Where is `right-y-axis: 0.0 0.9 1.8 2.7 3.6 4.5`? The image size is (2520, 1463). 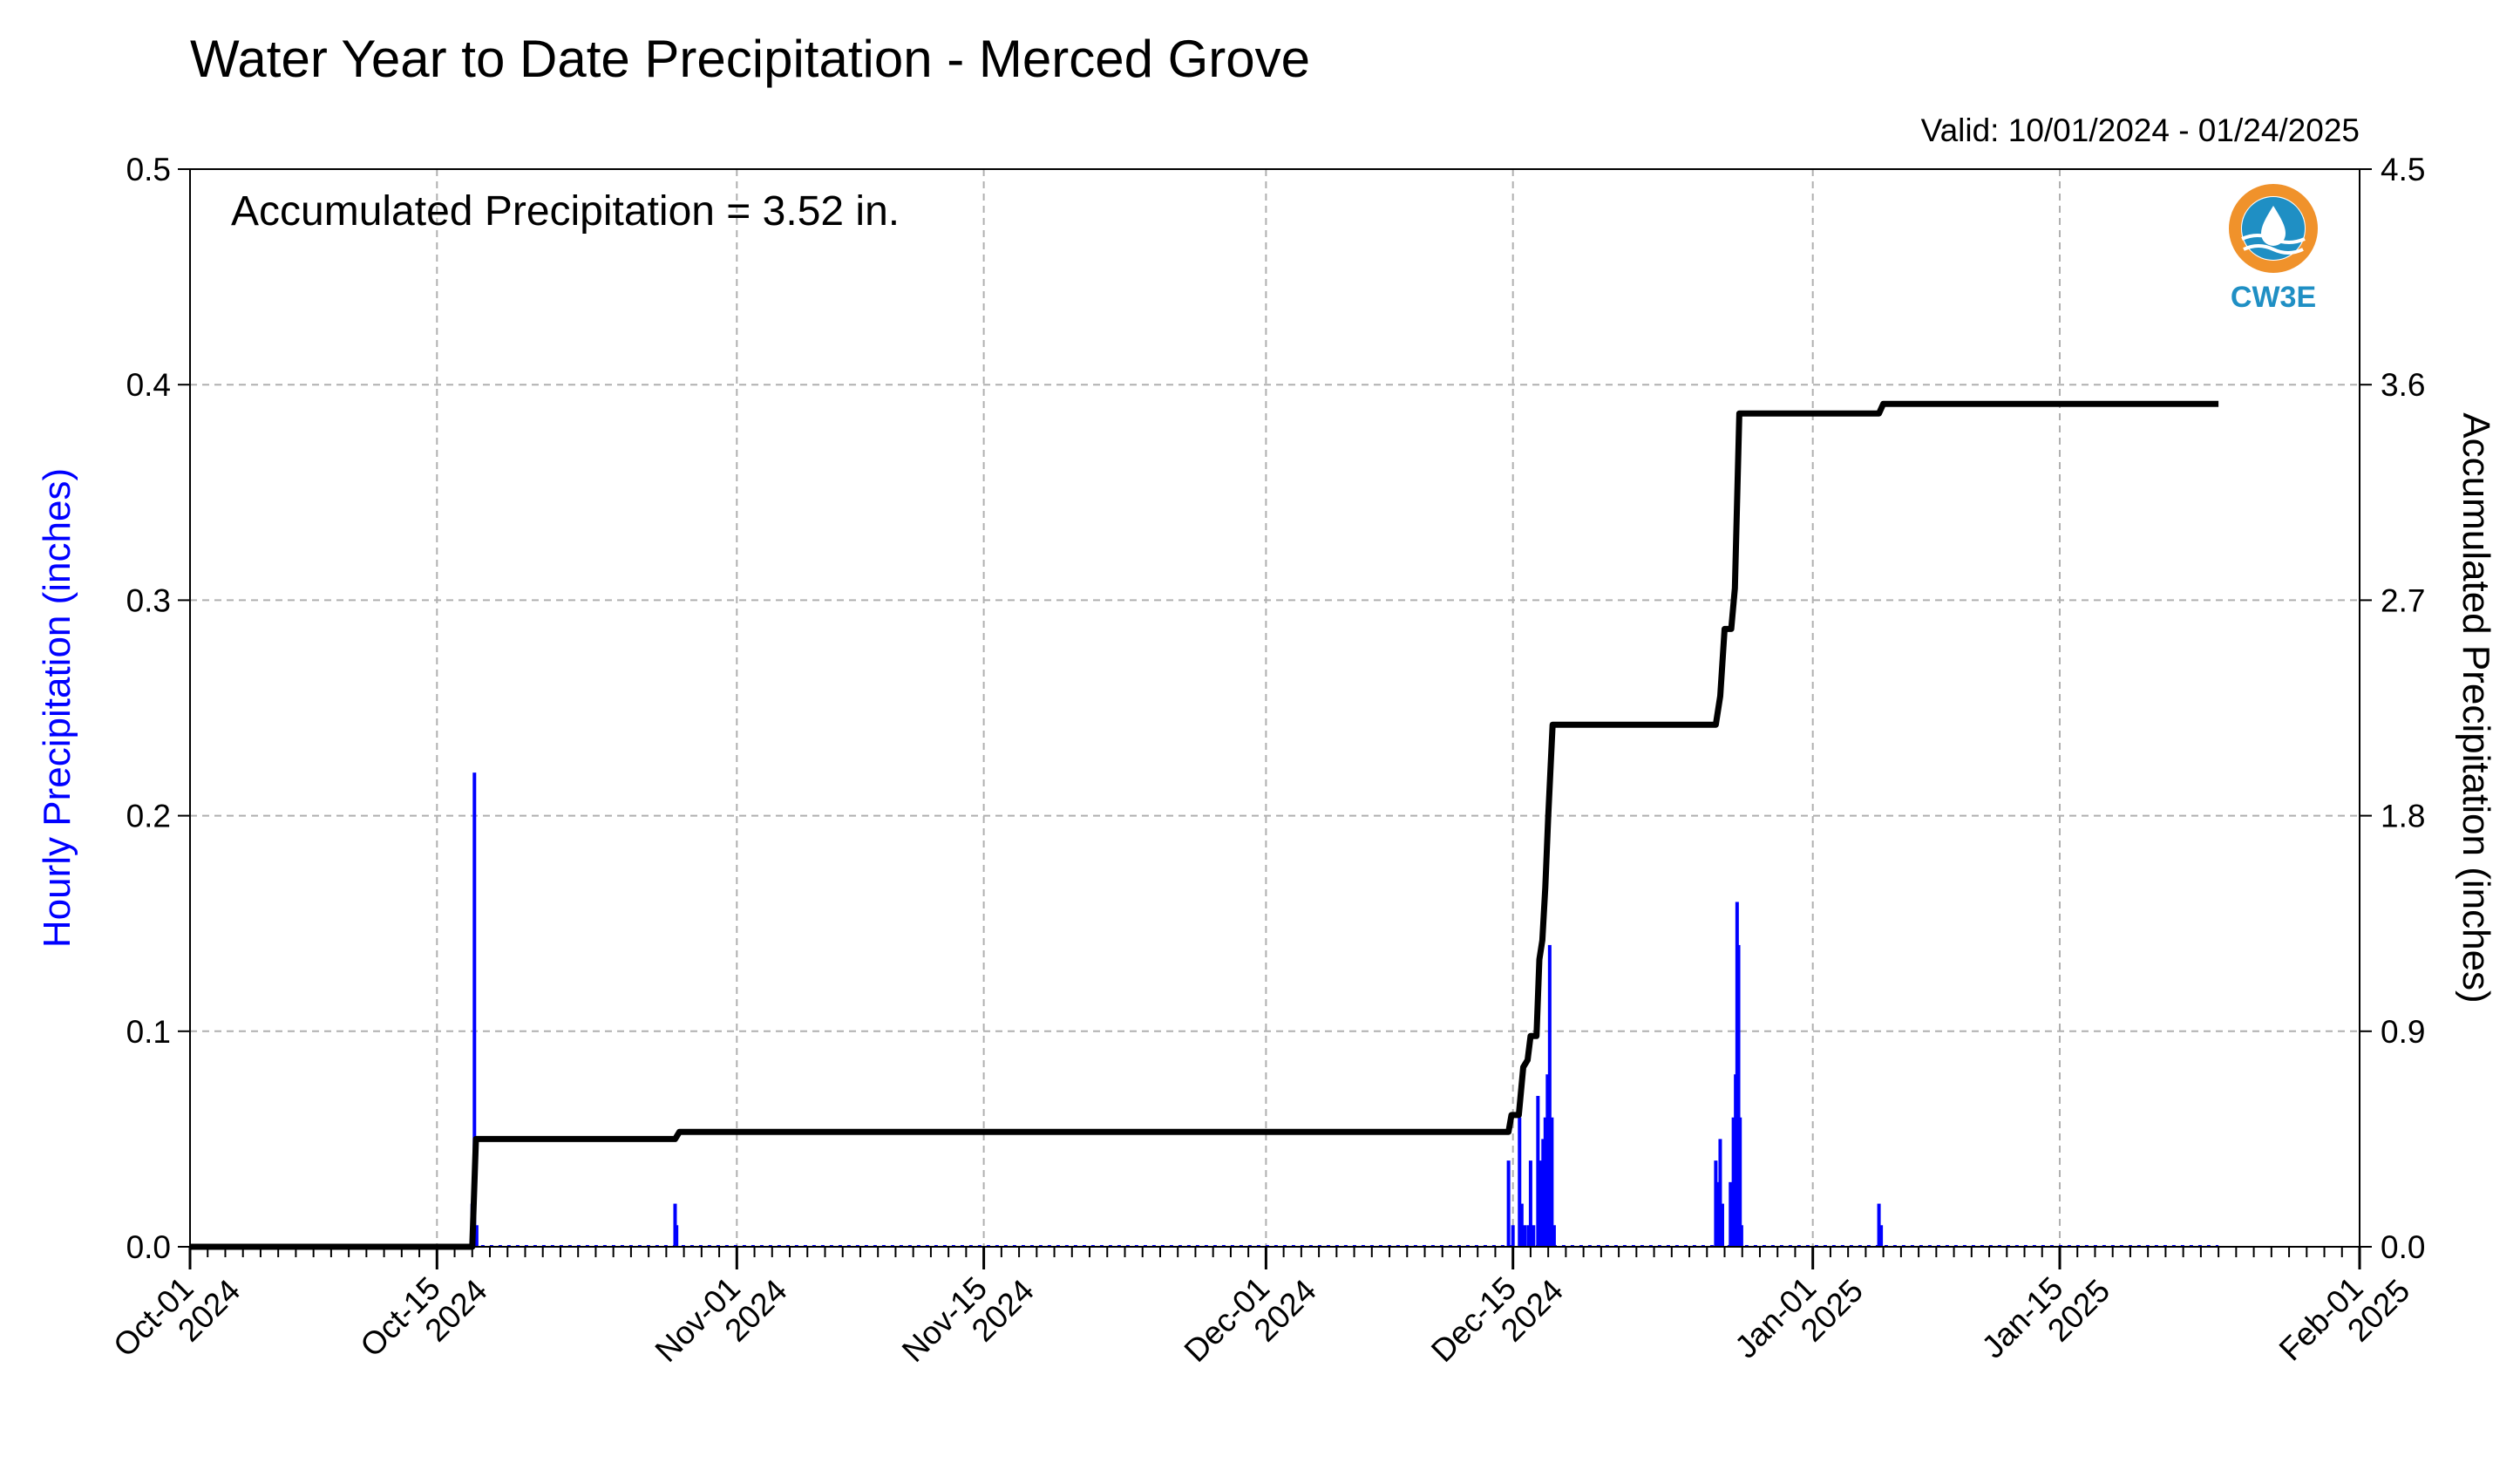
right-y-axis: 0.0 0.9 1.8 2.7 3.6 4.5 is located at coordinates (2392, 708).